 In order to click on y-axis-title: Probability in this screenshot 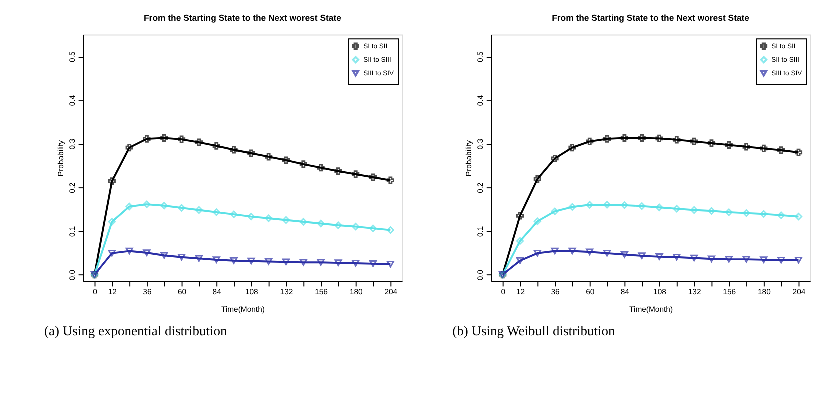, I will do `click(61, 158)`.